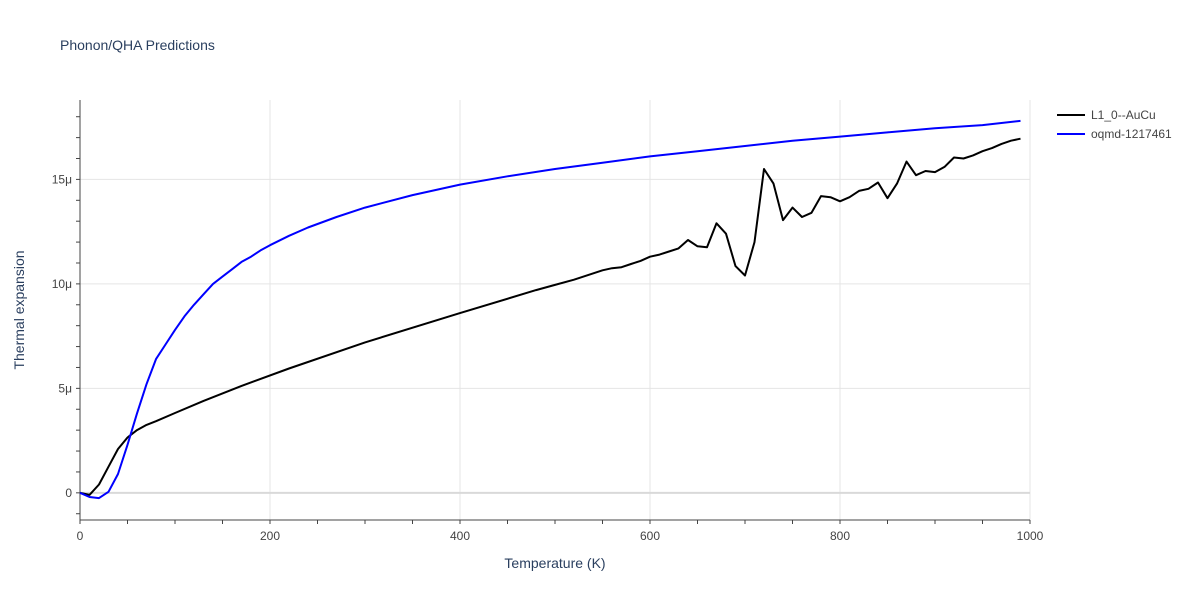 The width and height of the screenshot is (1200, 600). Describe the element at coordinates (554, 563) in the screenshot. I see `x-axis-title: Temperature (K)` at that location.